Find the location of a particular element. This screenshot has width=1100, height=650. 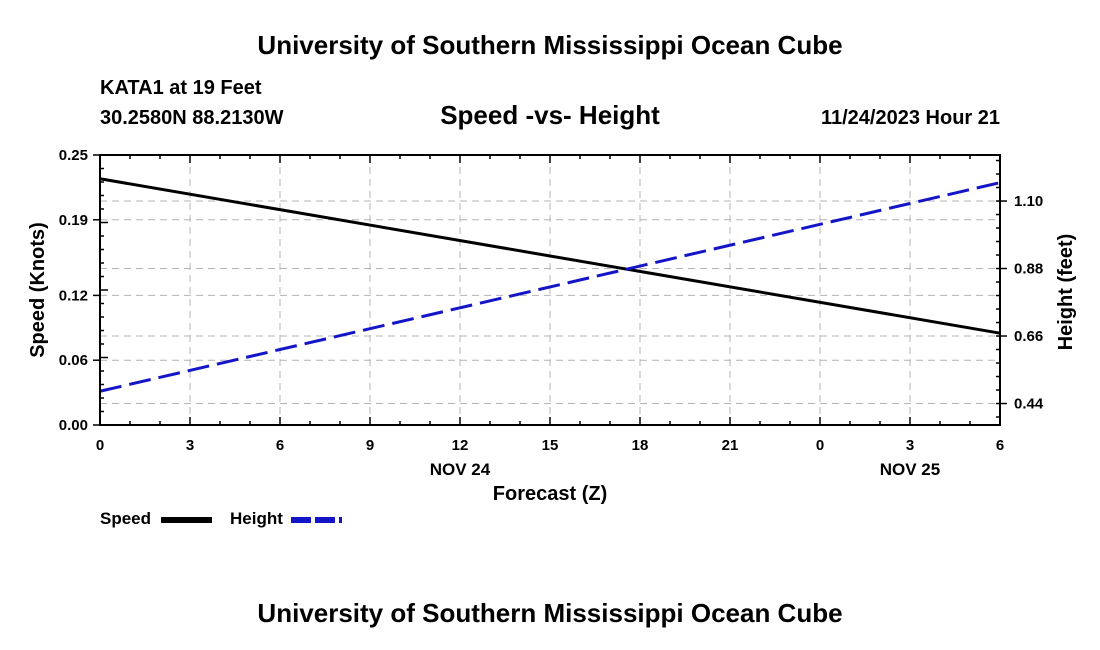

legend-speed-label: Speed is located at coordinates (126, 518).